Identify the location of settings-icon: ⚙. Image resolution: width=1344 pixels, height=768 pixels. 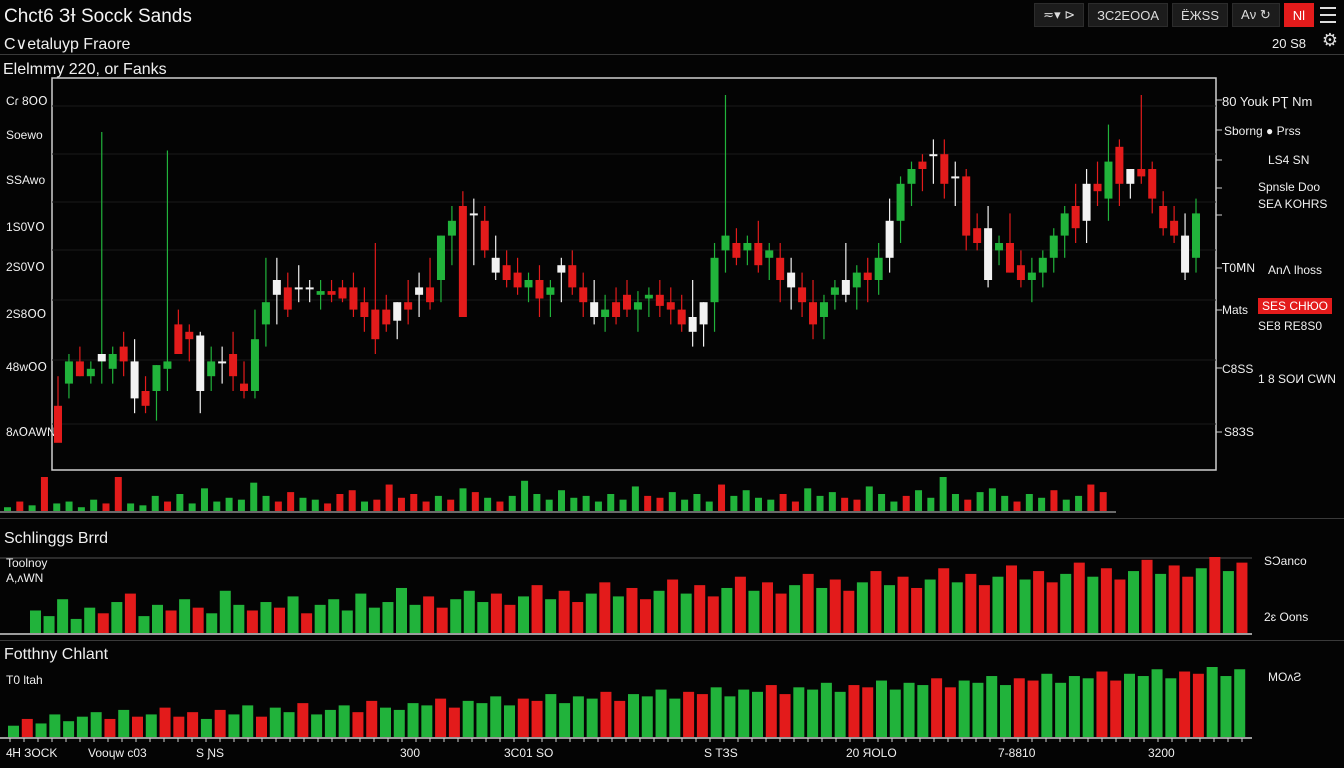
(1329, 40).